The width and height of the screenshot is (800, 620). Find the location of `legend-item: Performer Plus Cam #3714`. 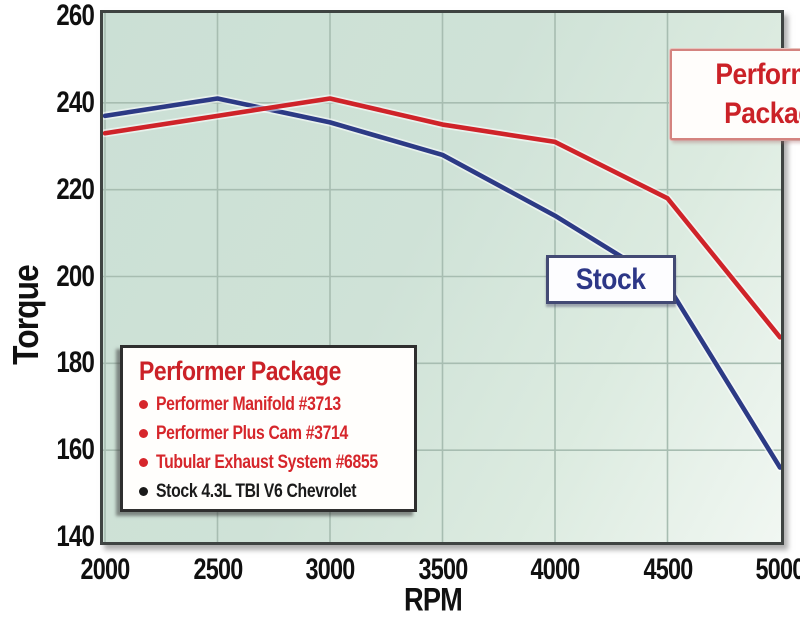

legend-item: Performer Plus Cam #3714 is located at coordinates (271, 433).